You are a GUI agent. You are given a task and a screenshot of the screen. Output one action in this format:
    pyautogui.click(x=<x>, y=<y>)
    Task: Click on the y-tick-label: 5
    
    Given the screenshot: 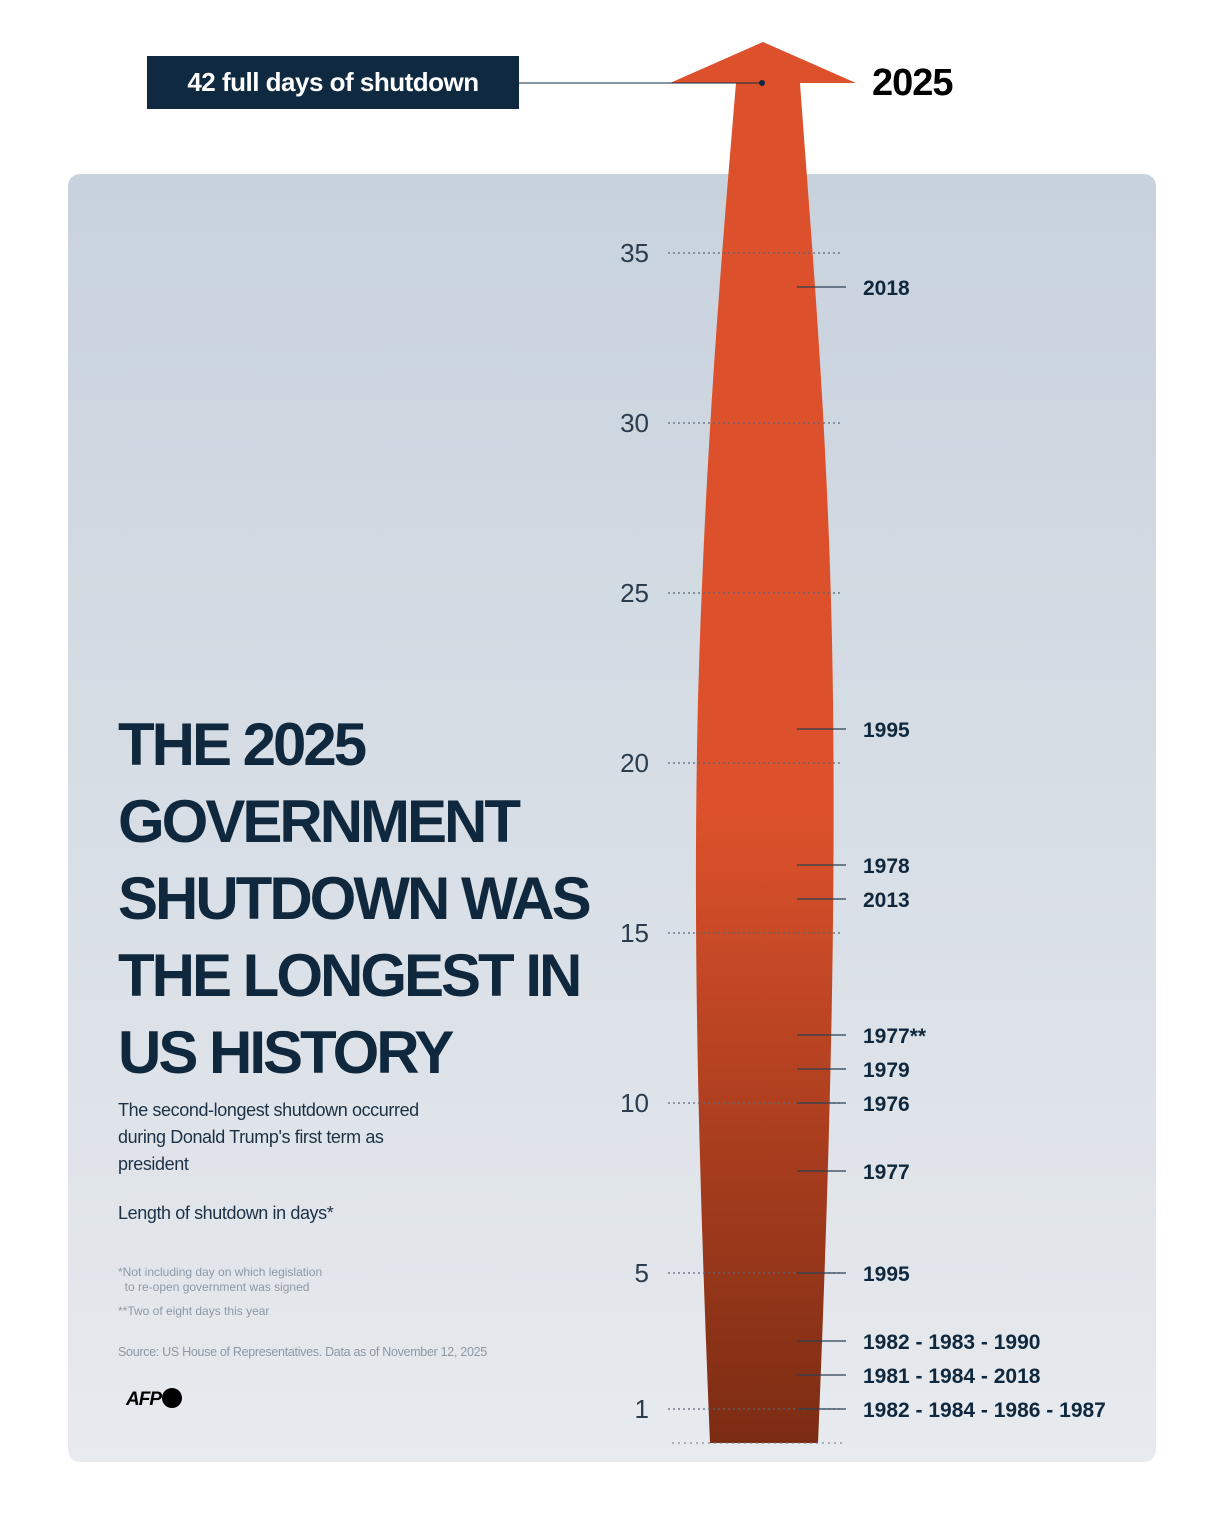 What is the action you would take?
    pyautogui.click(x=642, y=1273)
    